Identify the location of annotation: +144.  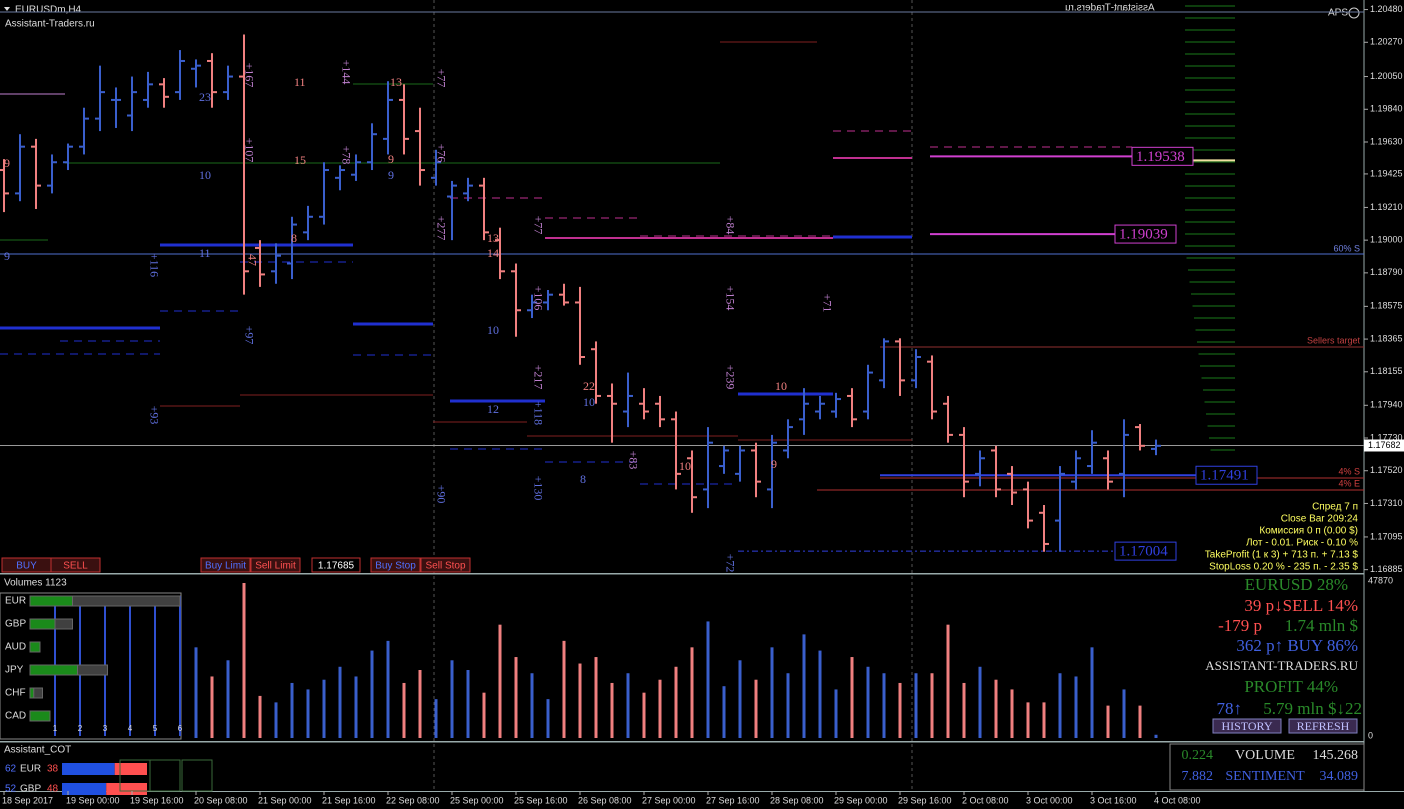
(346, 72).